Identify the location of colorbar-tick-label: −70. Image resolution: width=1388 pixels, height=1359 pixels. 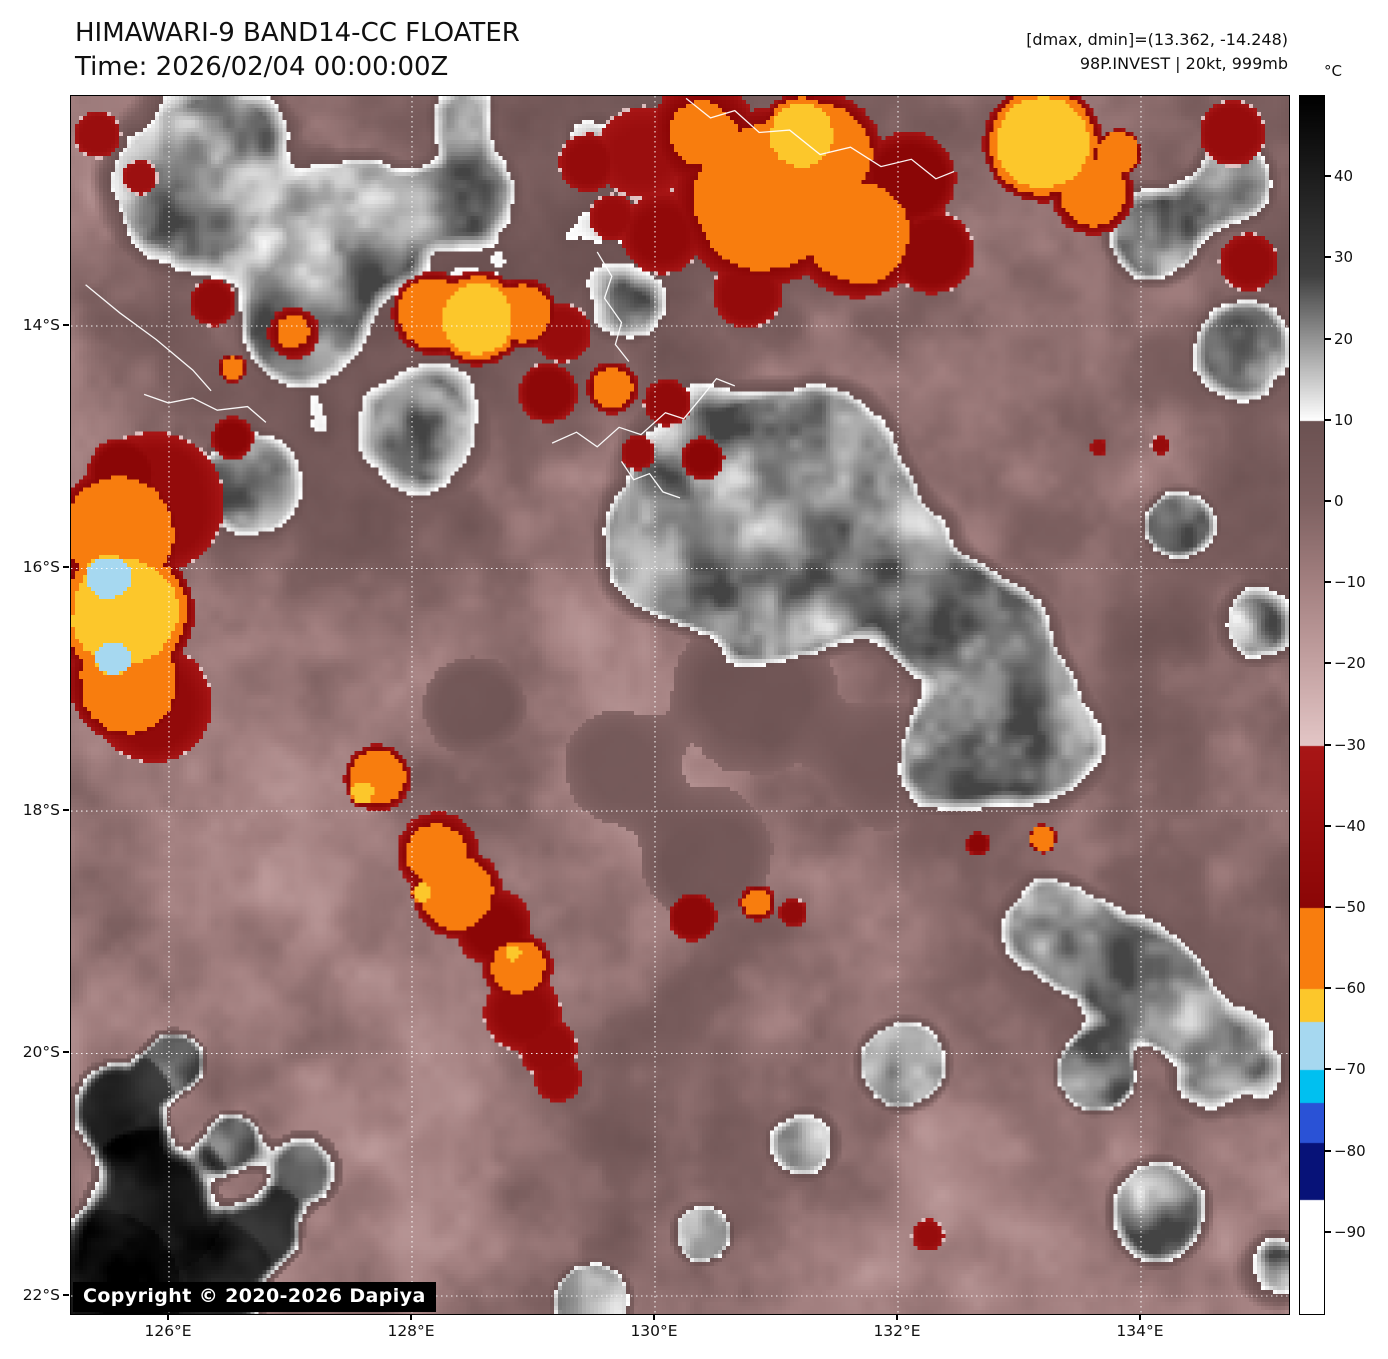
(1350, 1069).